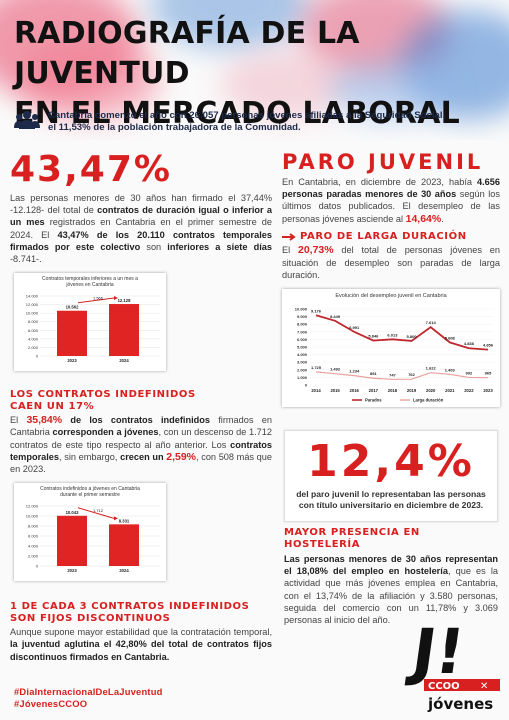 The image size is (509, 720). What do you see at coordinates (130, 607) in the screenshot?
I see `fijos-heading-1: 1 DE CADA 3 CONTRATOS INDEFINIDOS` at bounding box center [130, 607].